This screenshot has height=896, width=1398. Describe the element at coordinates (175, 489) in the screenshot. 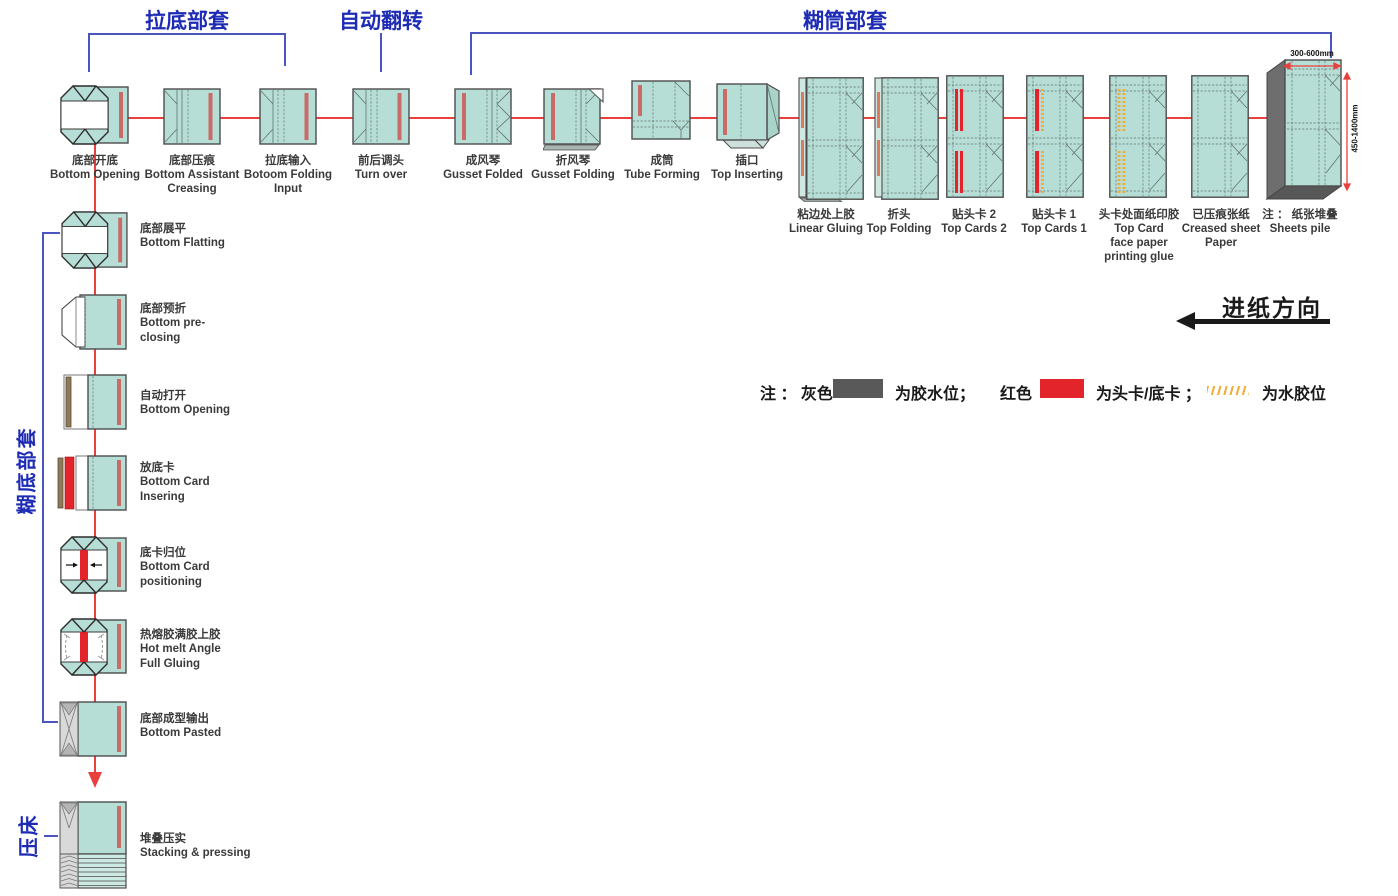

I see `label-en: Bottom Card Insering` at that location.